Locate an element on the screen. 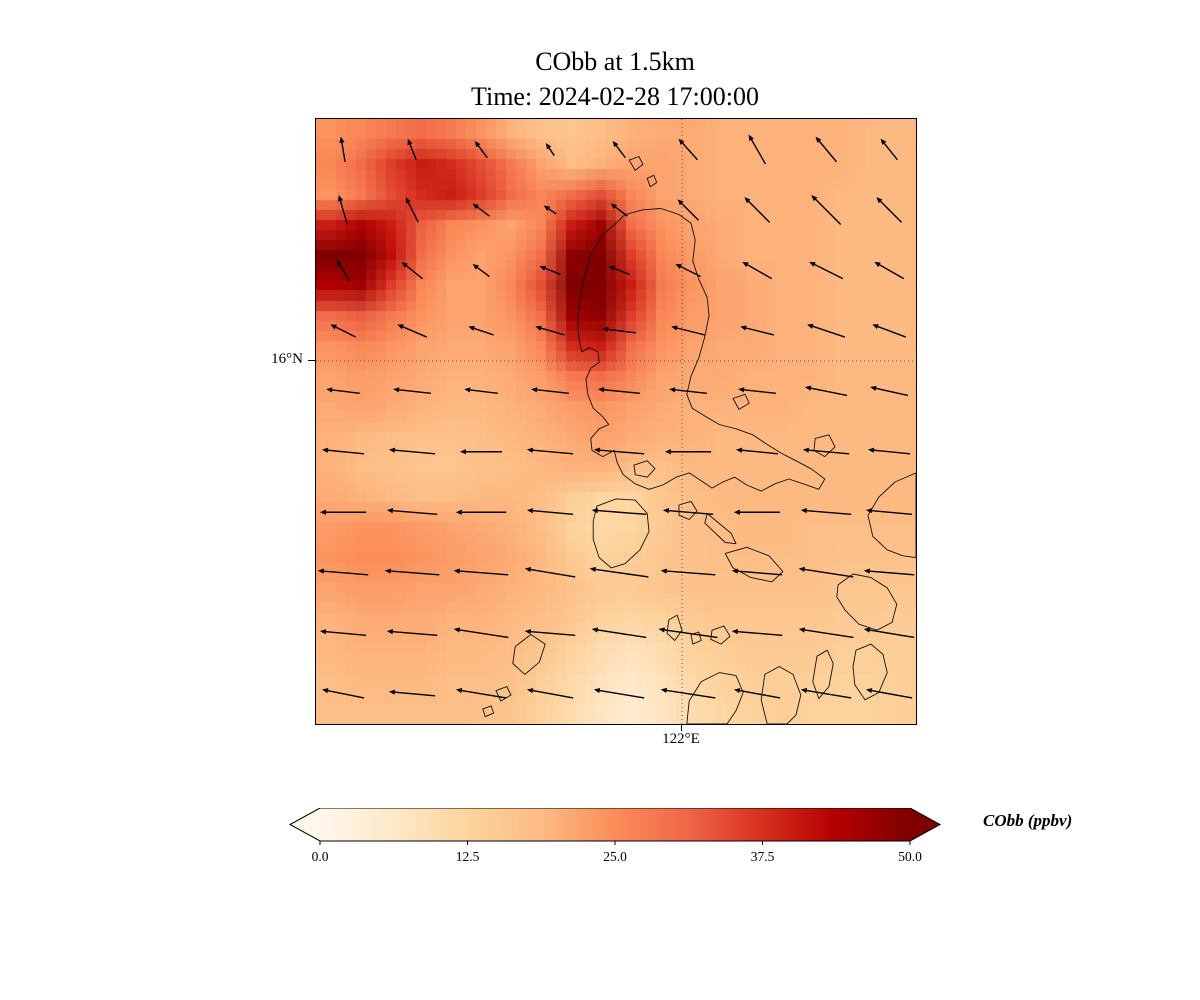 Image resolution: width=1200 pixels, height=1000 pixels. colorbar-tick-label: 50.0 is located at coordinates (910, 856).